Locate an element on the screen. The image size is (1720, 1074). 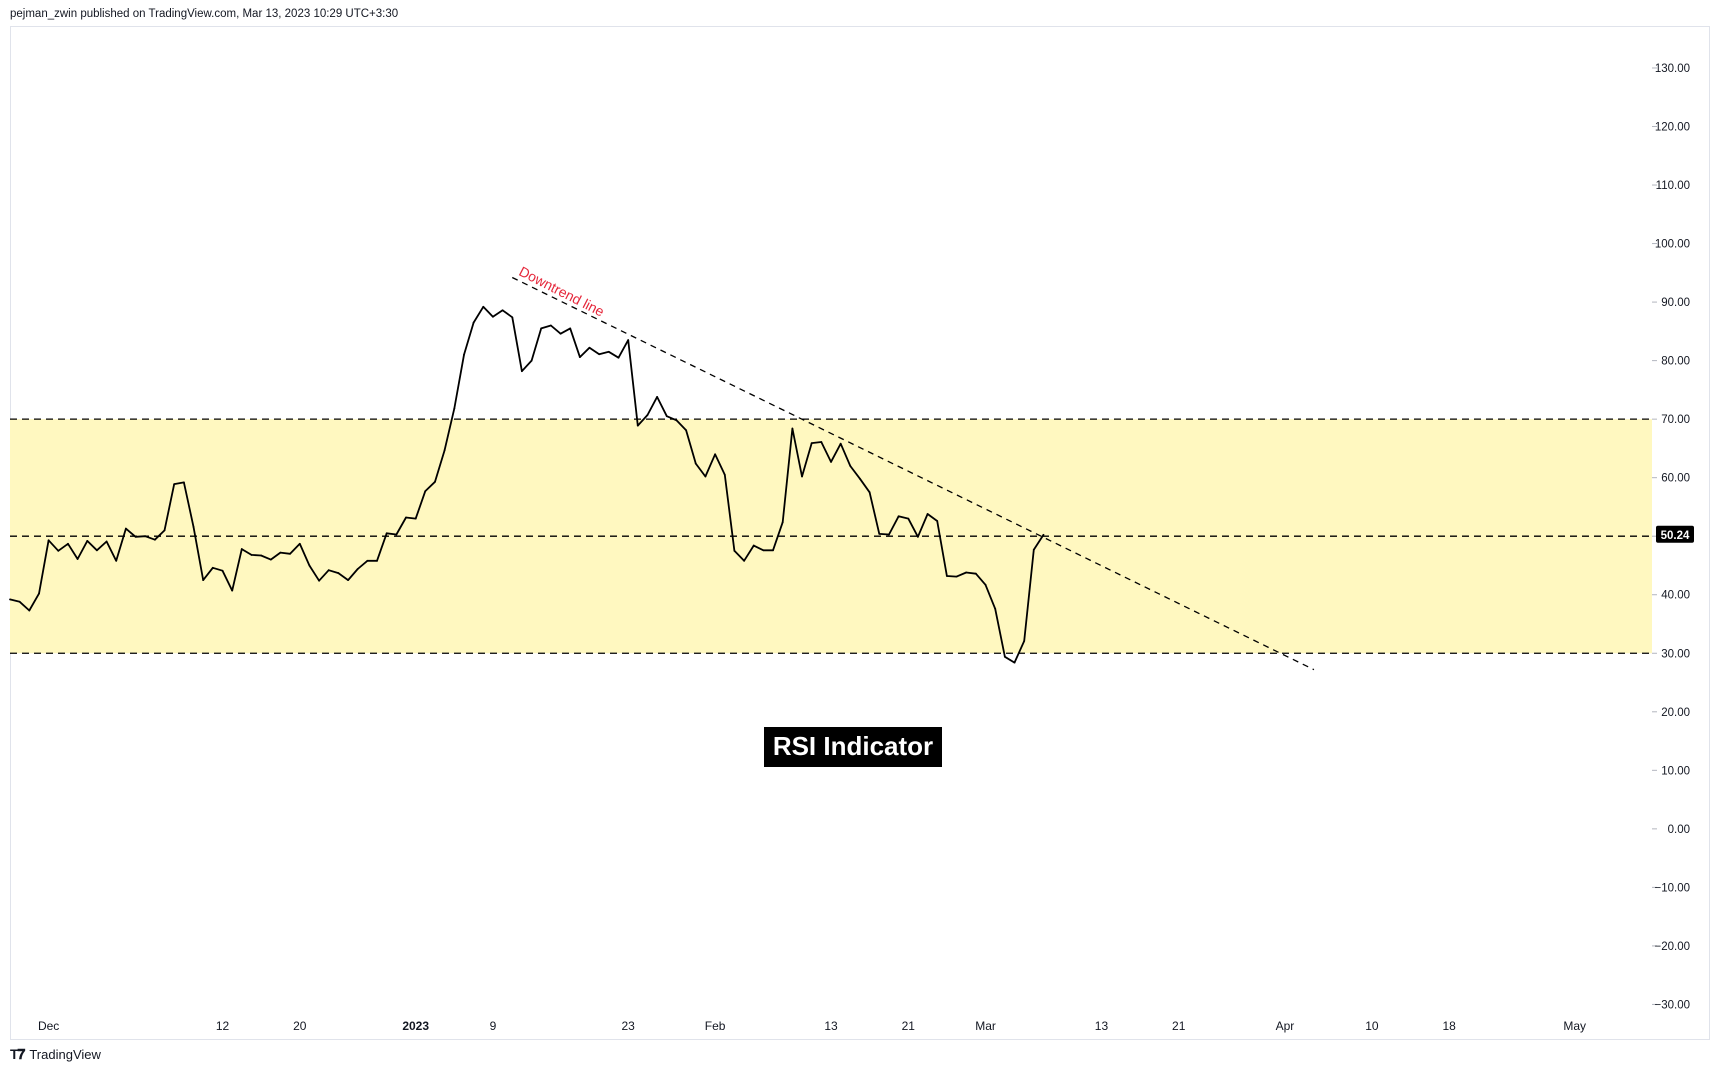
x-tick-label: 13 is located at coordinates (831, 1026).